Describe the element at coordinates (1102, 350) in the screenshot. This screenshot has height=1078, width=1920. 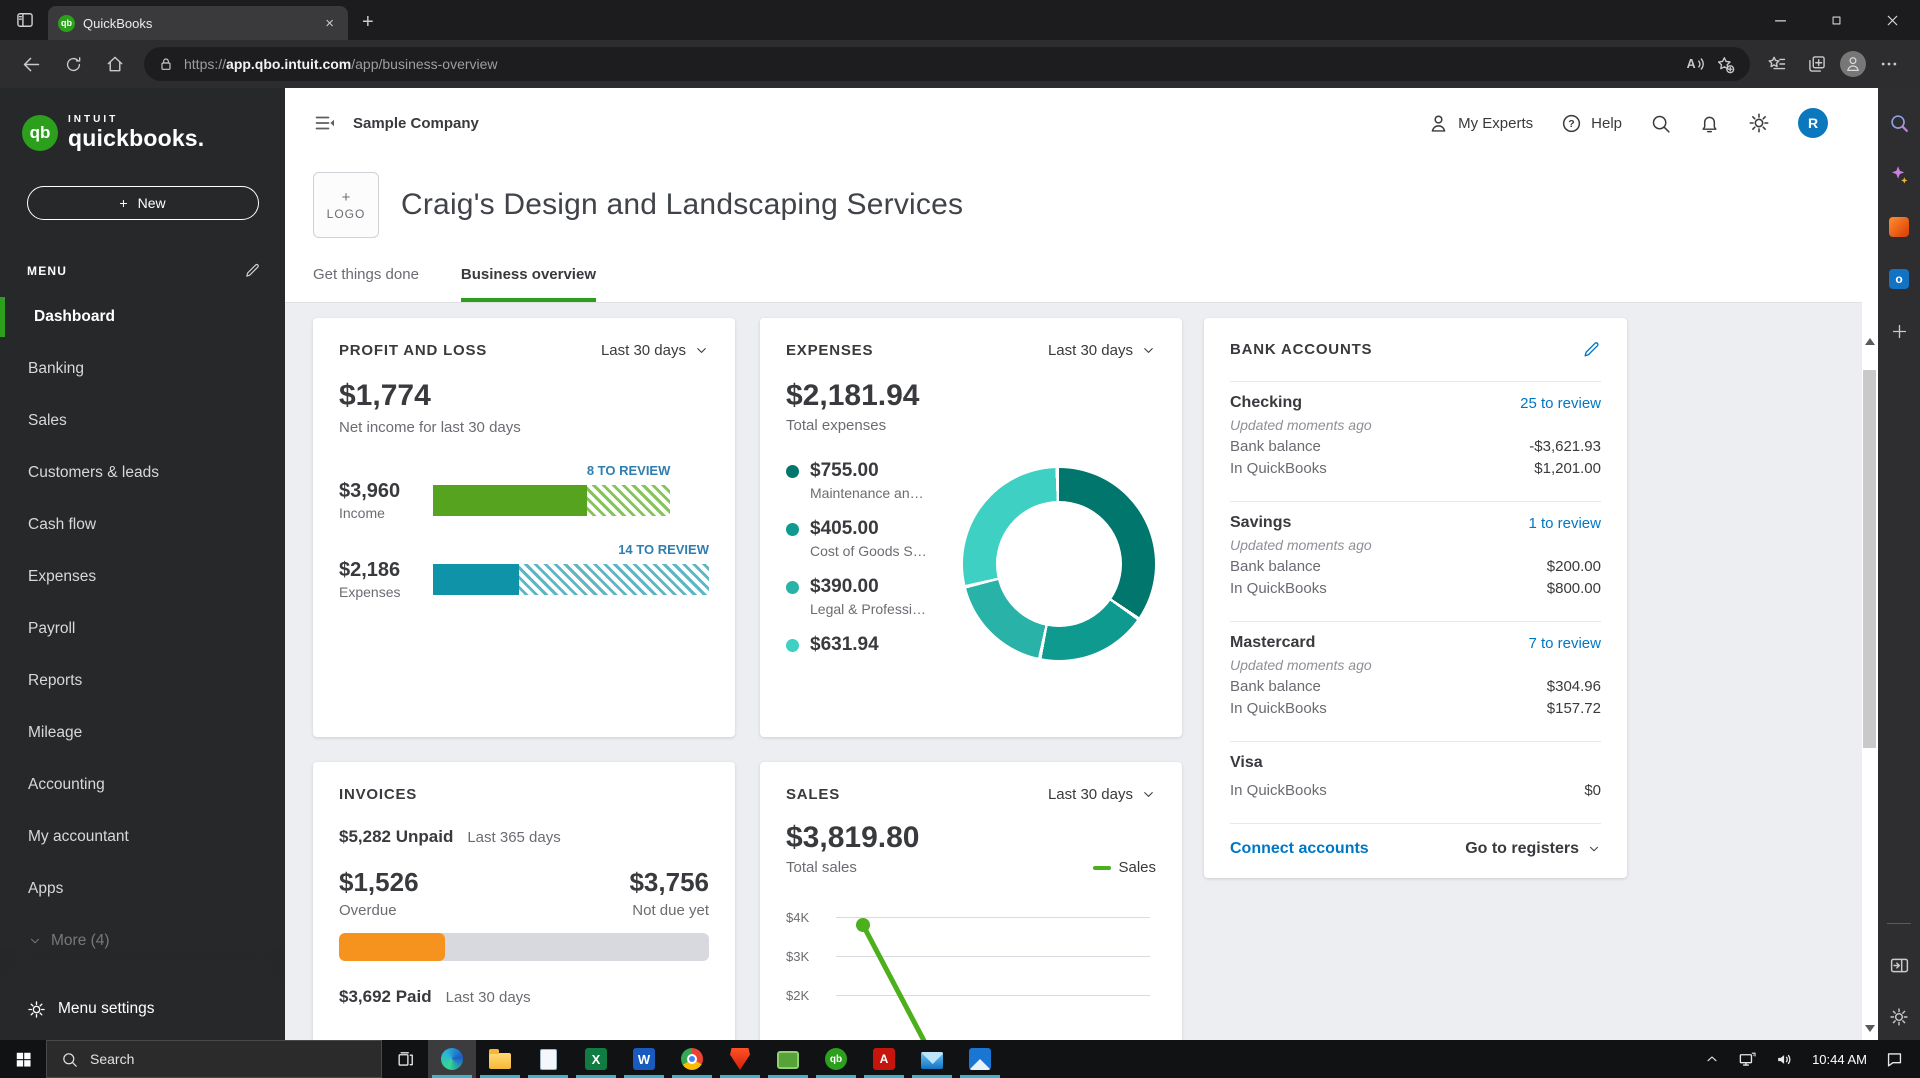
I see `expenses-range-dropdown: Last 30 days` at that location.